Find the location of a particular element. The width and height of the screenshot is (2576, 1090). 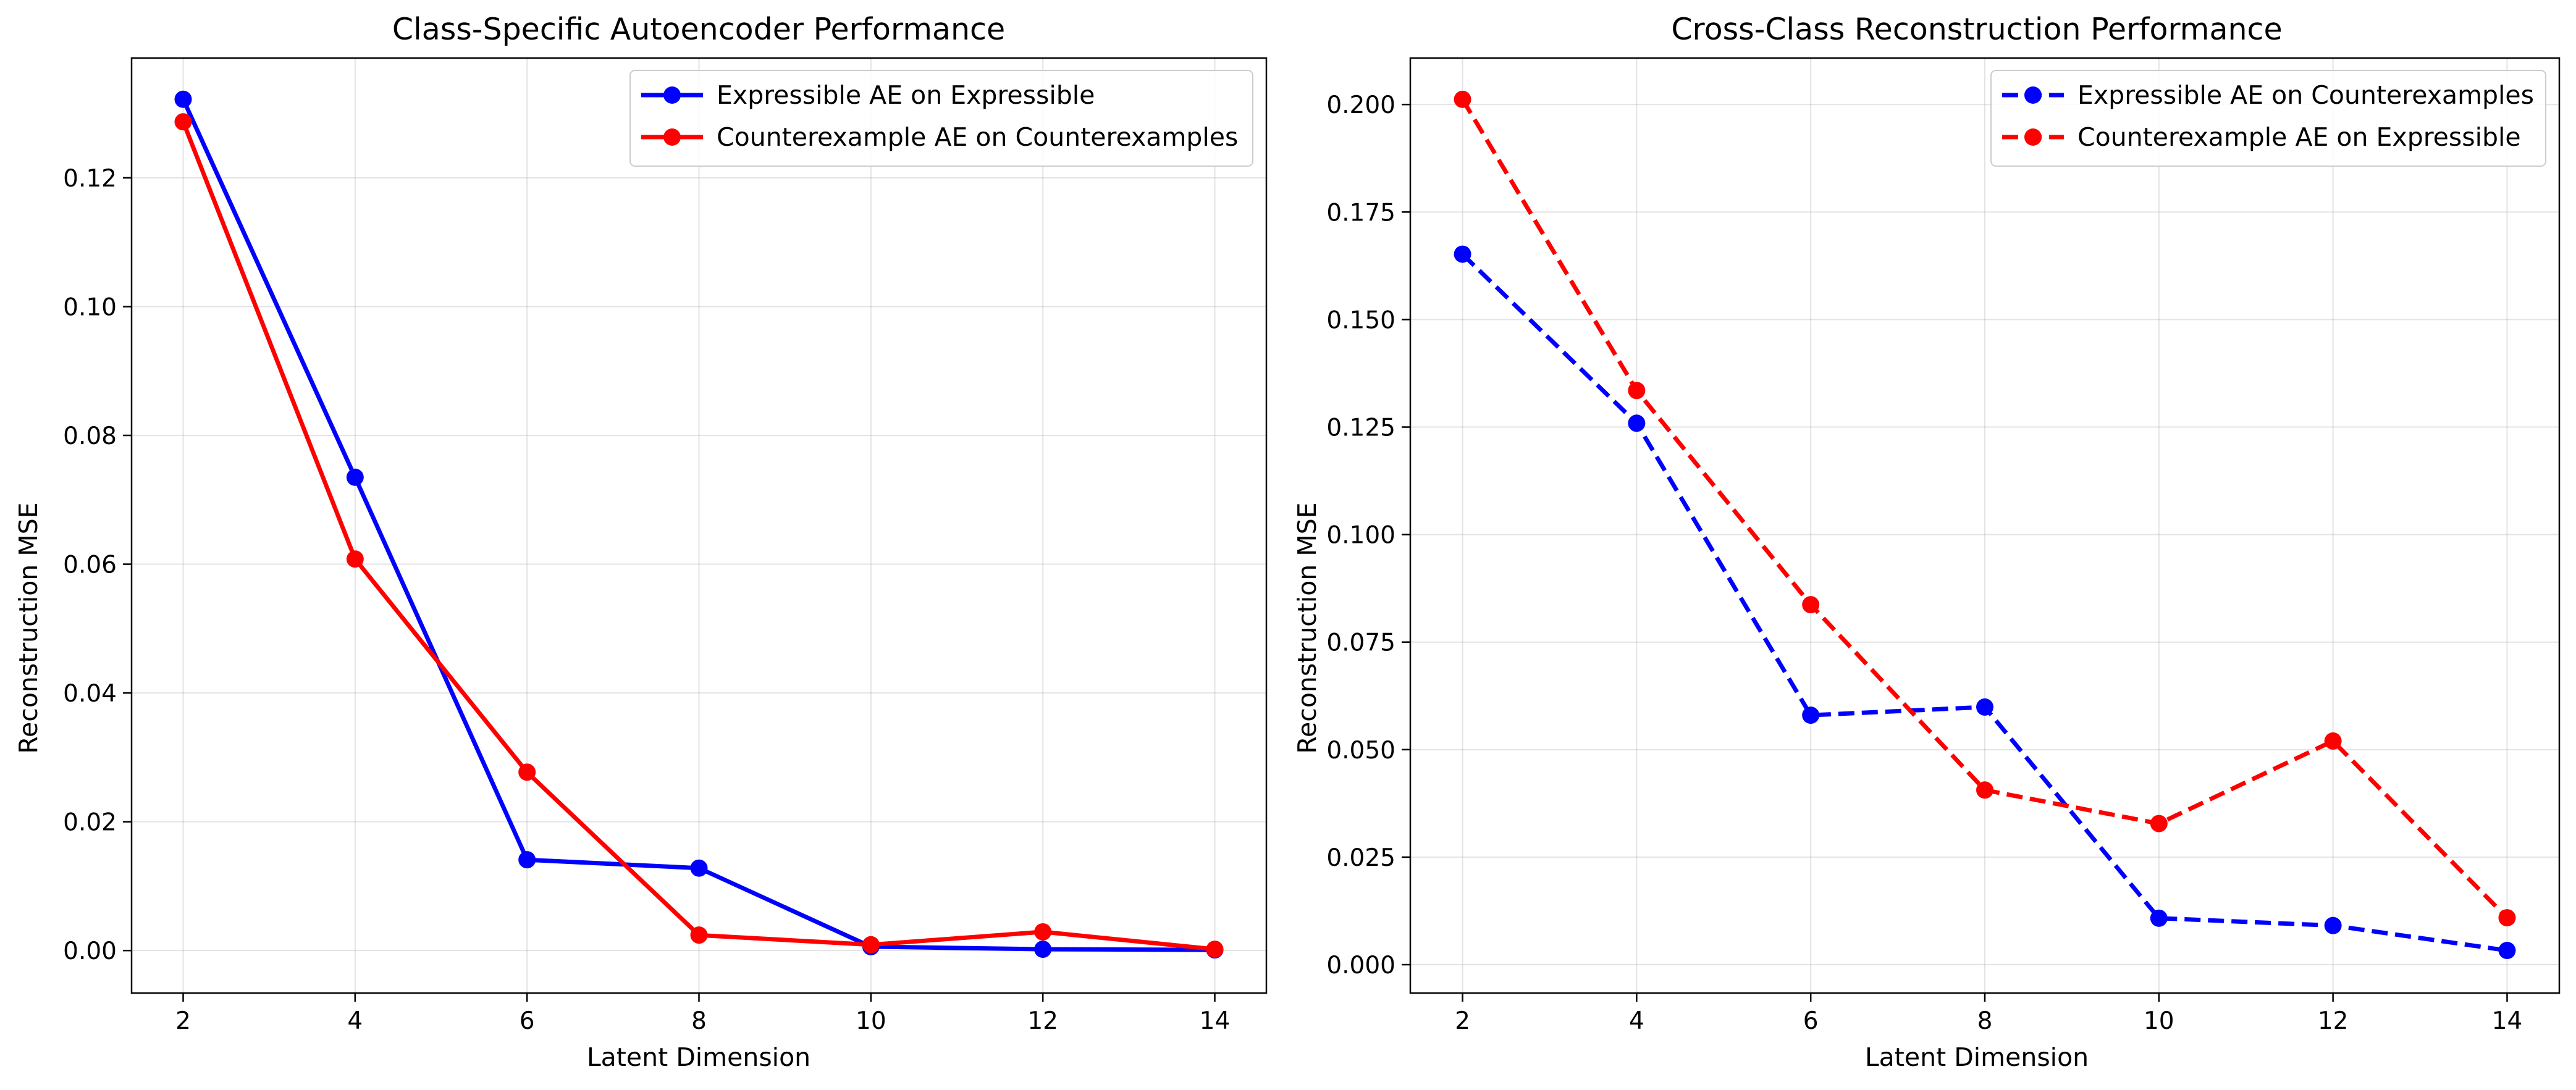

legend-label: Expressible AE on Expressible is located at coordinates (906, 95).